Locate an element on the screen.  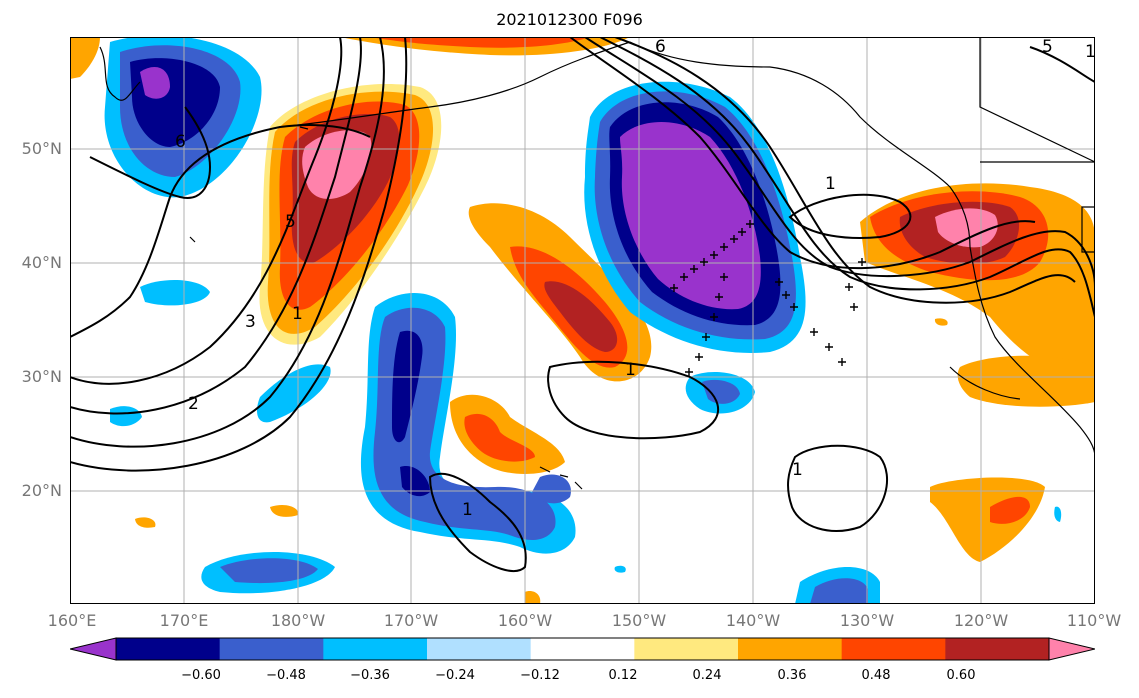
colorbar-extend-low is located at coordinates (93, 649).